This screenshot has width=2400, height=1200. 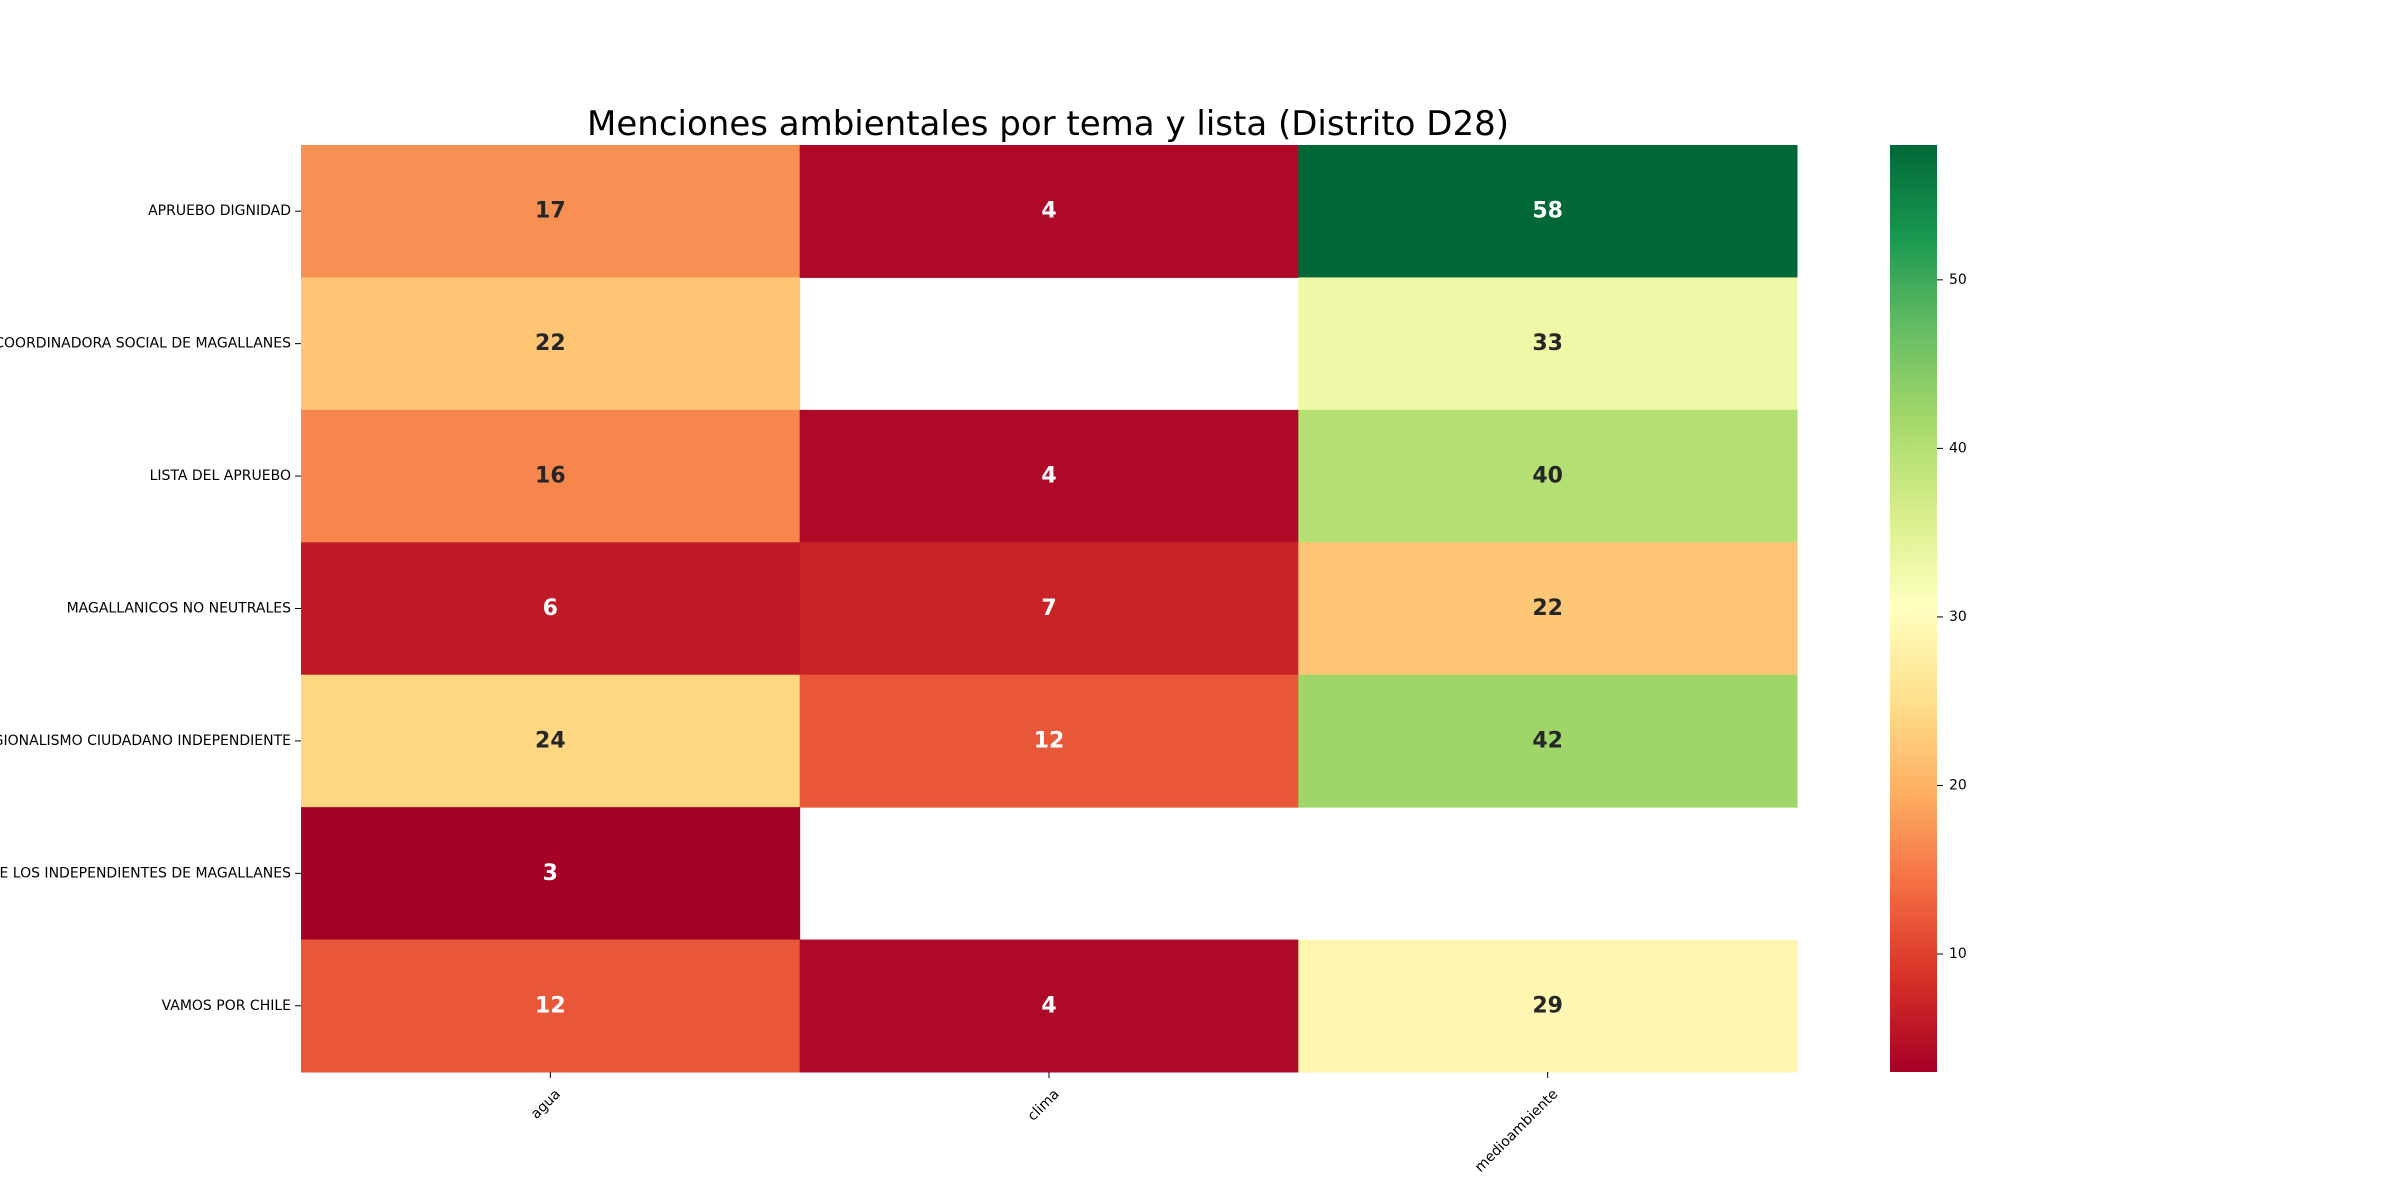 I want to click on y-tick-label: MAGALLANICOS NO NEUTRALES, so click(x=179, y=609).